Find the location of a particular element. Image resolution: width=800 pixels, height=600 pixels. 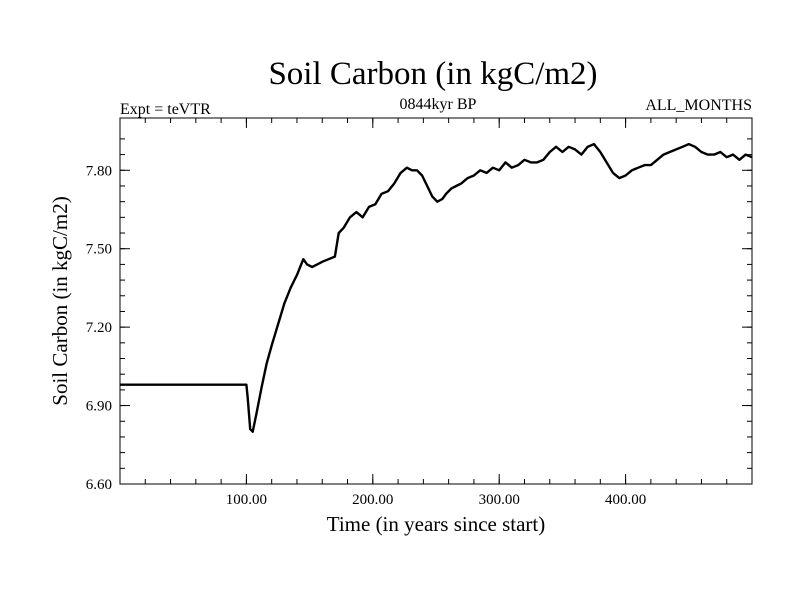

chart-subtitle: 0844kyr BP is located at coordinates (438, 104).